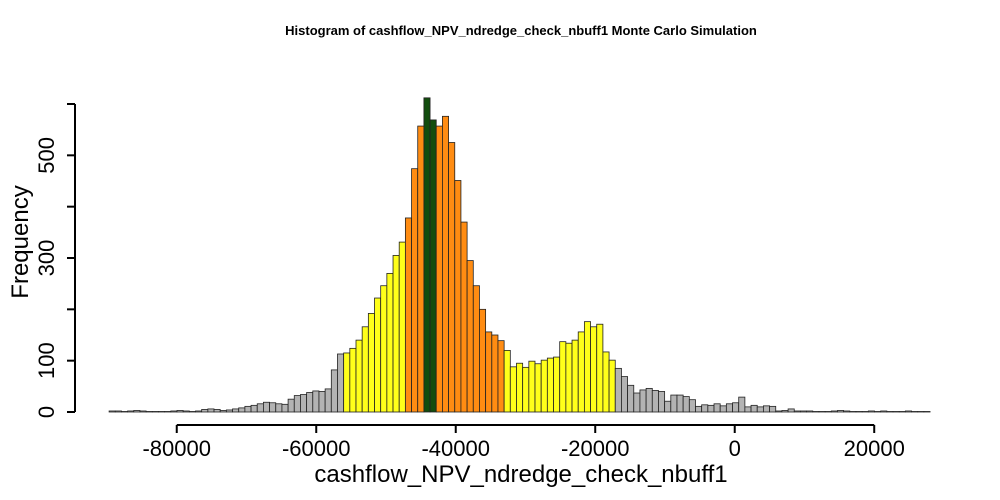 The width and height of the screenshot is (1000, 500). Describe the element at coordinates (595, 448) in the screenshot. I see `x-tick-label: -20000` at that location.